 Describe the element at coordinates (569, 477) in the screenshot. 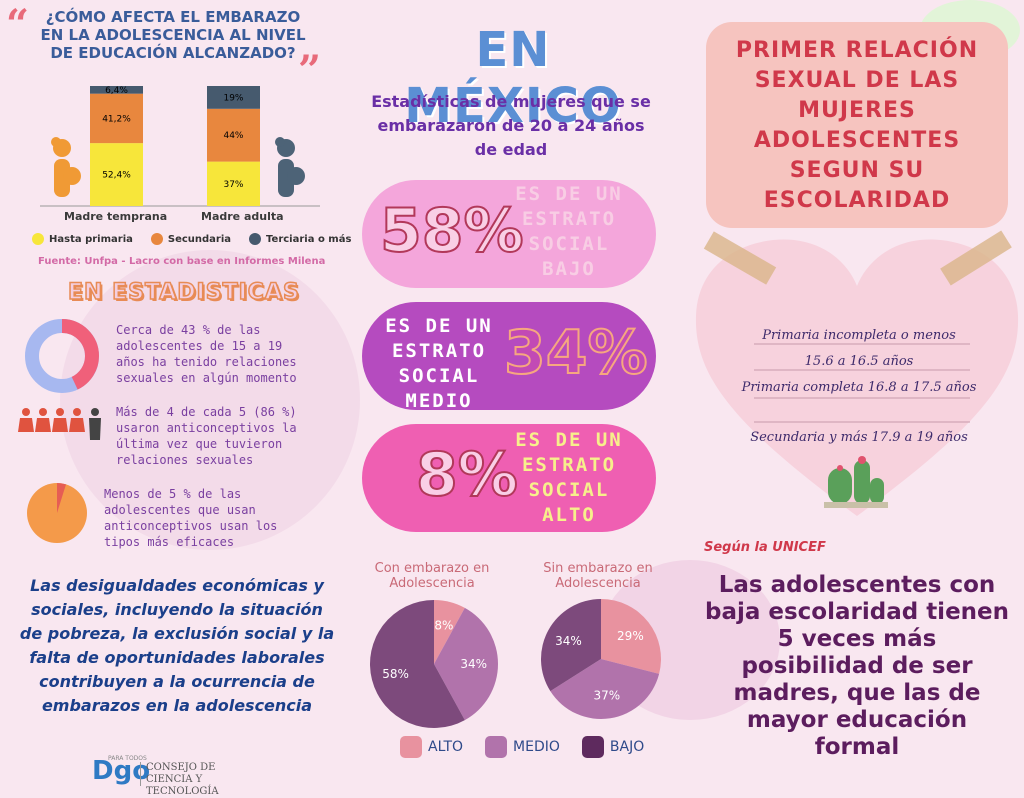

I see `pill-text: ES DE UN ESTRATO SOCIAL ALTO` at that location.